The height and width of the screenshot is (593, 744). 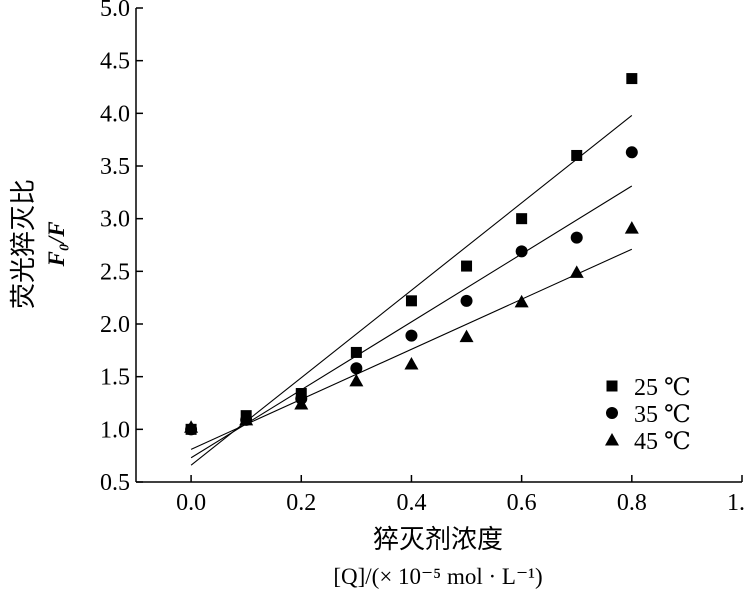 What do you see at coordinates (612, 386) in the screenshot?
I see `legend-marker-square` at bounding box center [612, 386].